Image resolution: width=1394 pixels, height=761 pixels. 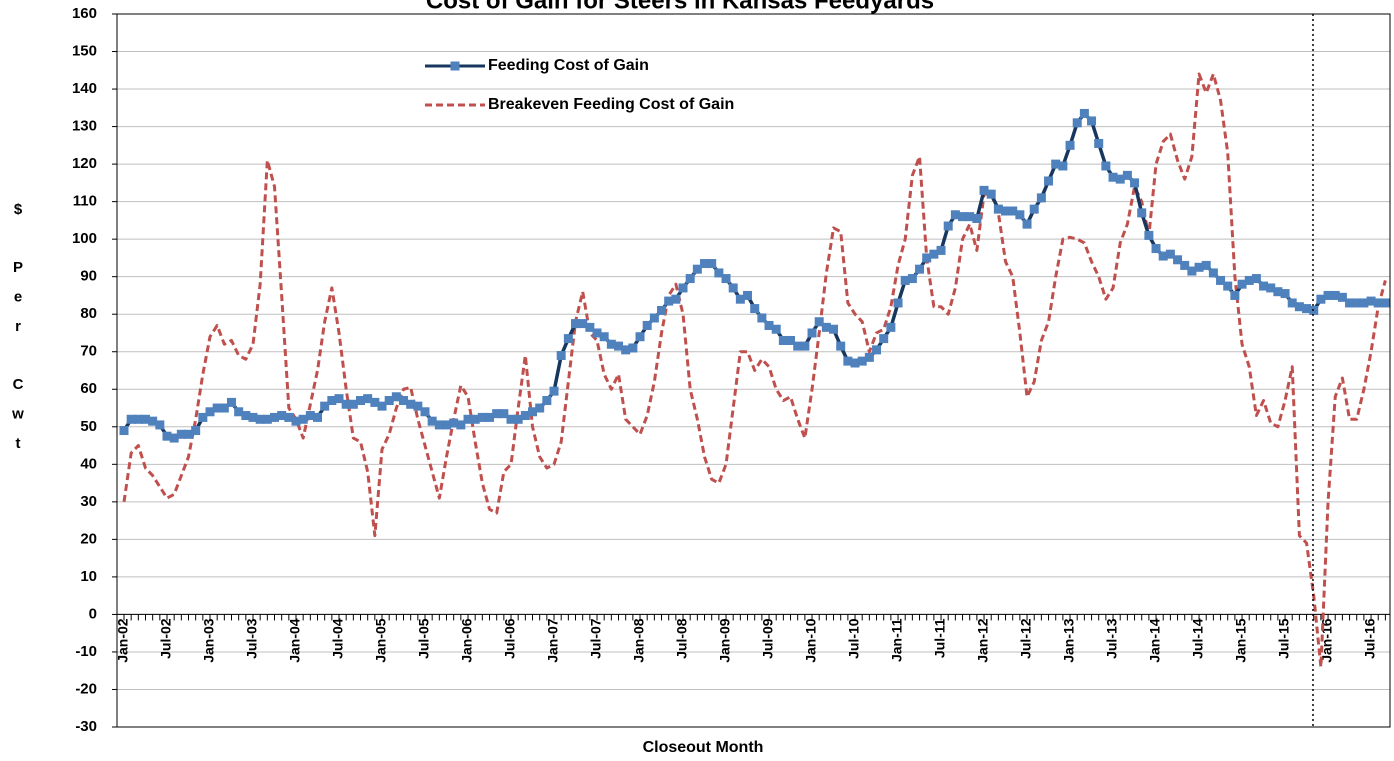 I want to click on x-tick-label: Jul-14, so click(x=1198, y=638).